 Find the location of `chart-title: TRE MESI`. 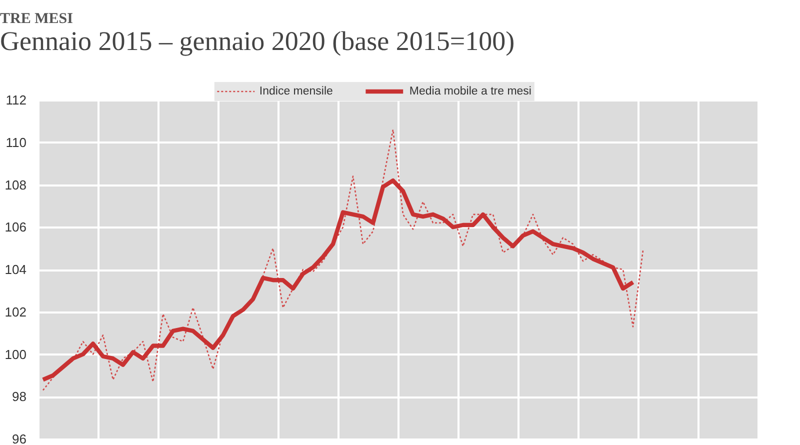

chart-title: TRE MESI is located at coordinates (37, 19).